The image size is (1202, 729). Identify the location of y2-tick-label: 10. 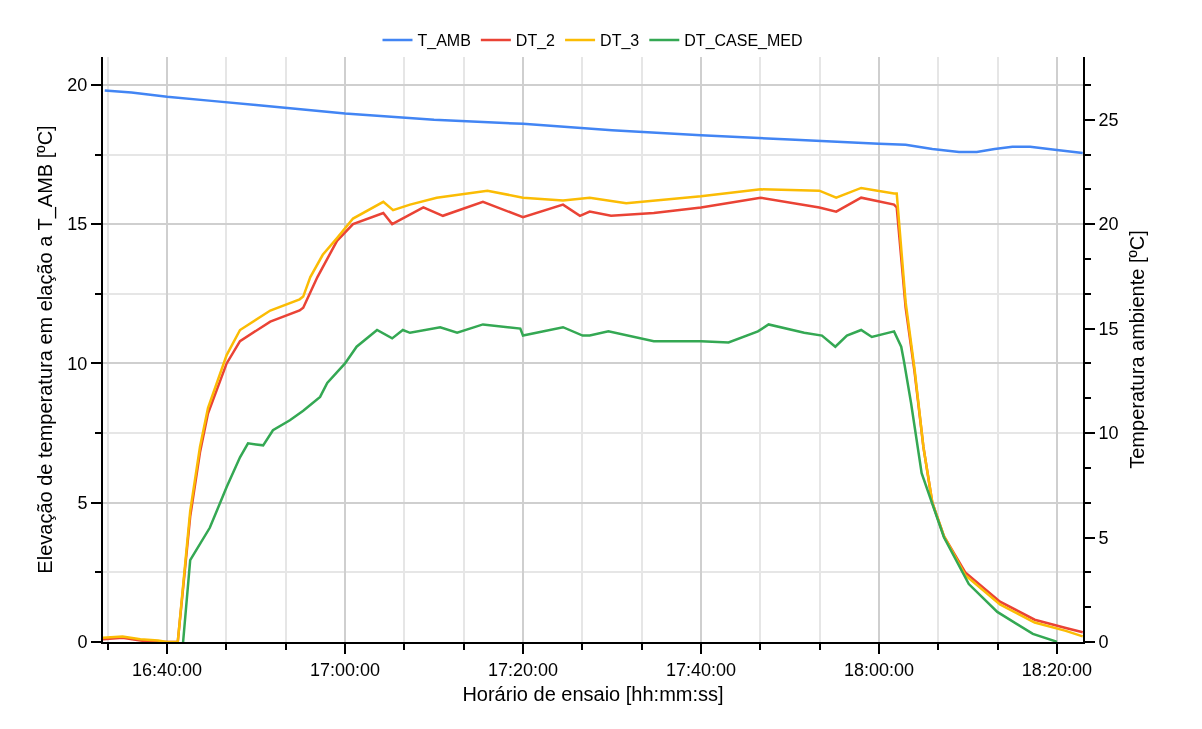
(1108, 433).